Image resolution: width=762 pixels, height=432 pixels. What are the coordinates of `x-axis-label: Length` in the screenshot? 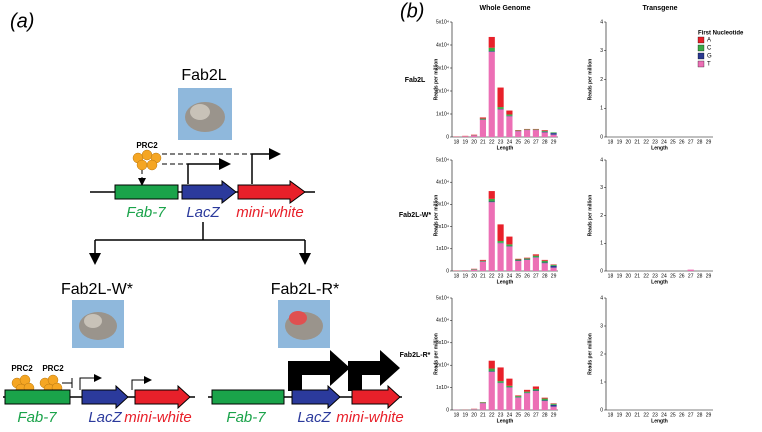 It's located at (659, 421).